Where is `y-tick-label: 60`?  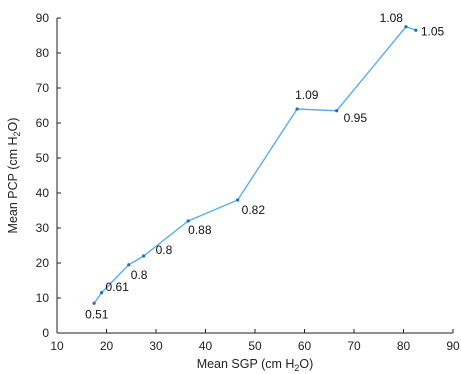
y-tick-label: 60 is located at coordinates (43, 123).